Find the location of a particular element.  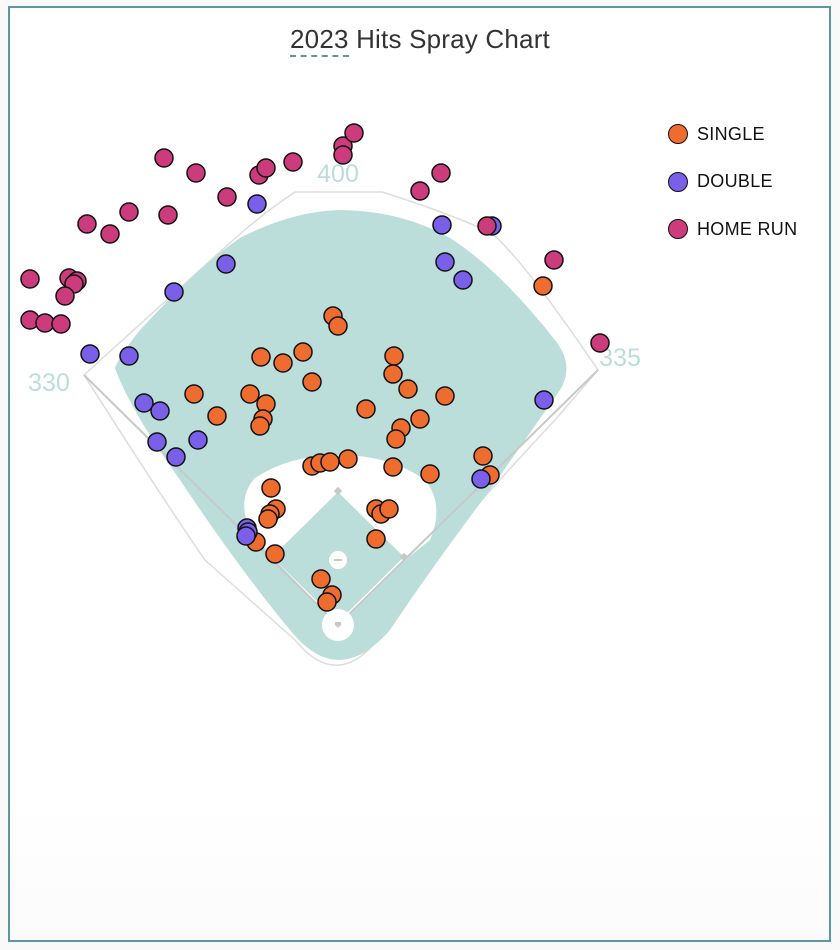

second-base is located at coordinates (338, 491).